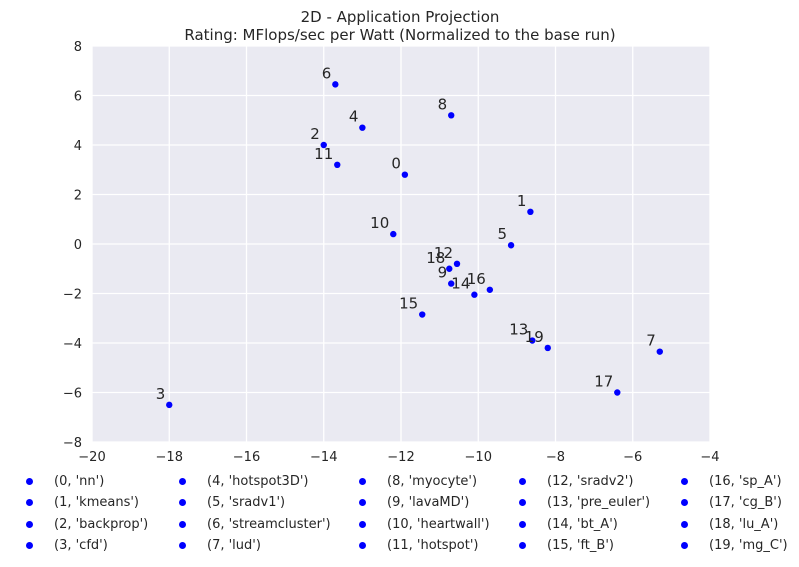 The image size is (799, 567). I want to click on legend-item: (4, 'hotspot3D'), so click(230, 481).